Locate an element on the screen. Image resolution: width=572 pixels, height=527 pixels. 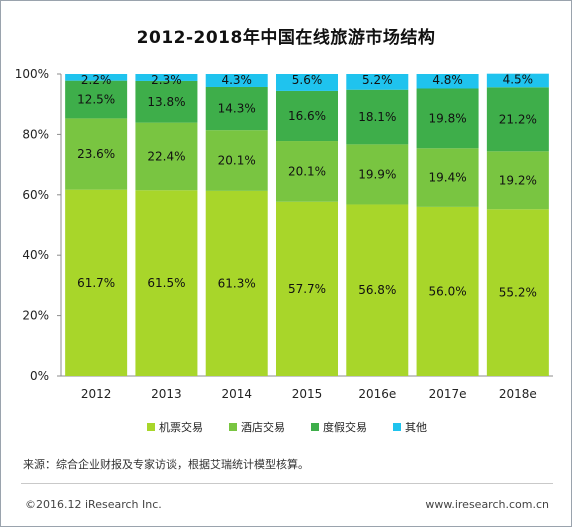
legend-label: 度假交易 is located at coordinates (345, 427).